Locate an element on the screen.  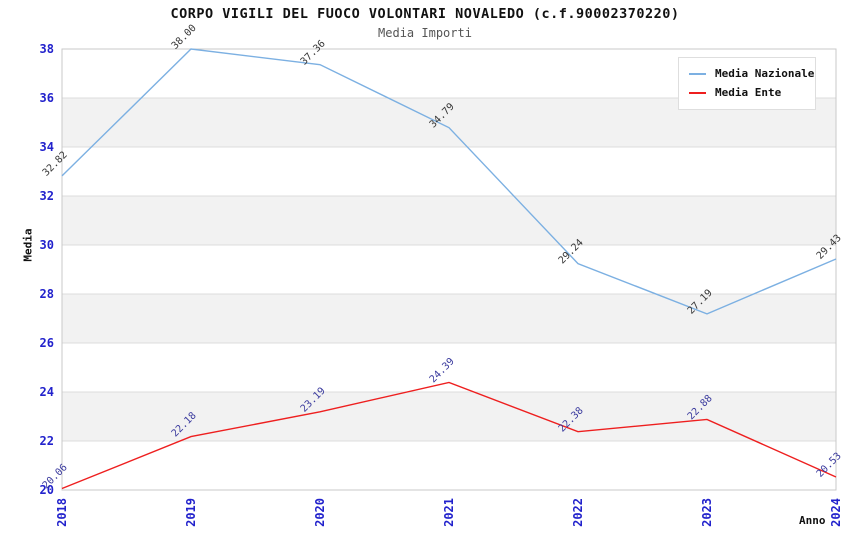
svg-text: 34 is located at coordinates (47, 147).